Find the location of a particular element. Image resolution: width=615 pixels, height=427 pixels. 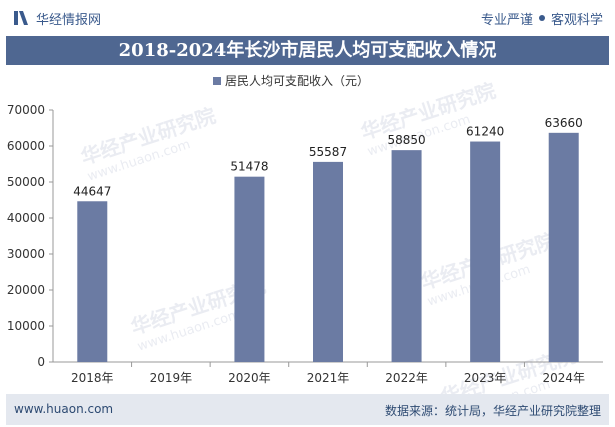

legend-label: 居民人均可支配收入（元） is located at coordinates (297, 81).